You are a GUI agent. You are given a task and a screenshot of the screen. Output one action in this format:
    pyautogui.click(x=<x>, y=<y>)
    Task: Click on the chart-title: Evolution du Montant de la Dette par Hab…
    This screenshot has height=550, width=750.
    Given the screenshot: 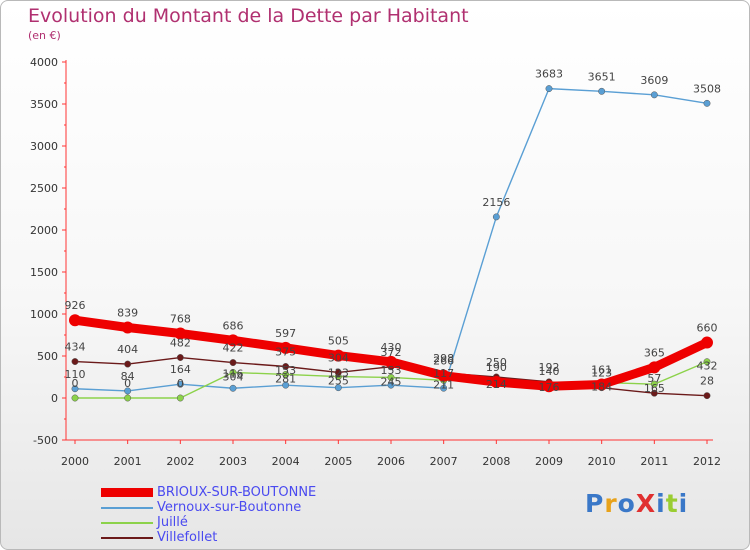 What is the action you would take?
    pyautogui.click(x=248, y=16)
    